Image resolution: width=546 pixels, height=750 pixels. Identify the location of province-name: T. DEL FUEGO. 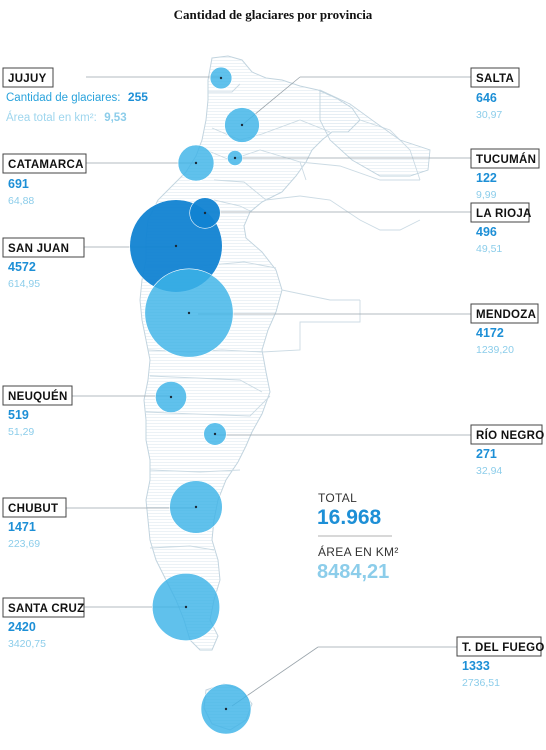
(503, 648).